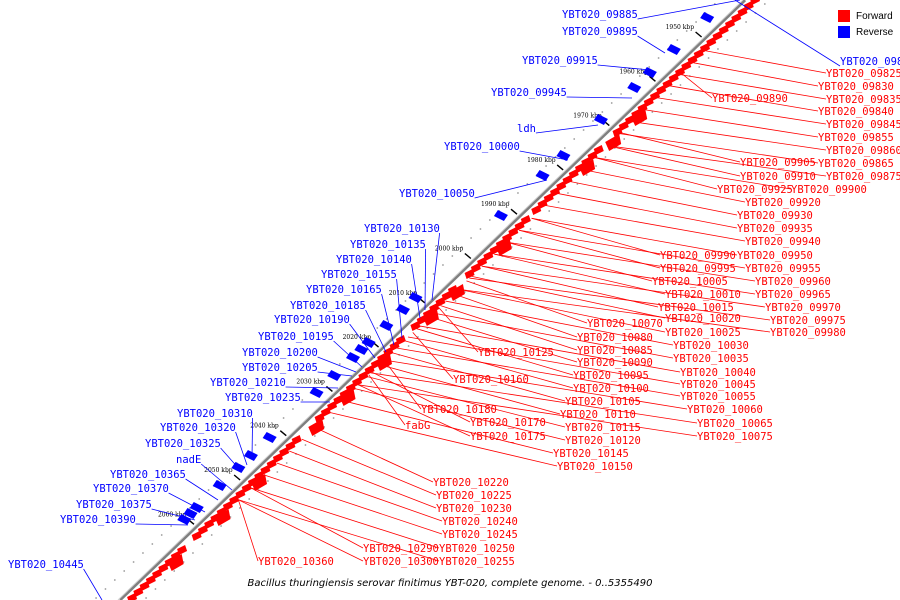 The height and width of the screenshot is (600, 900). Describe the element at coordinates (603, 428) in the screenshot. I see `forward-gene-label: YBT020_10115` at that location.